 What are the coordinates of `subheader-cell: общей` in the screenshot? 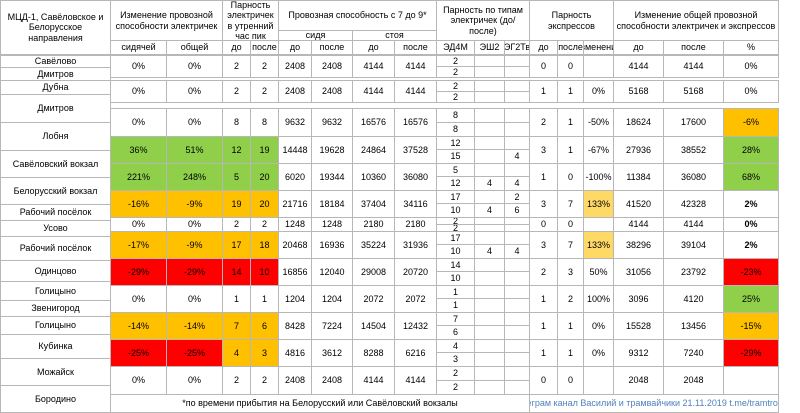 It's located at (194, 47).